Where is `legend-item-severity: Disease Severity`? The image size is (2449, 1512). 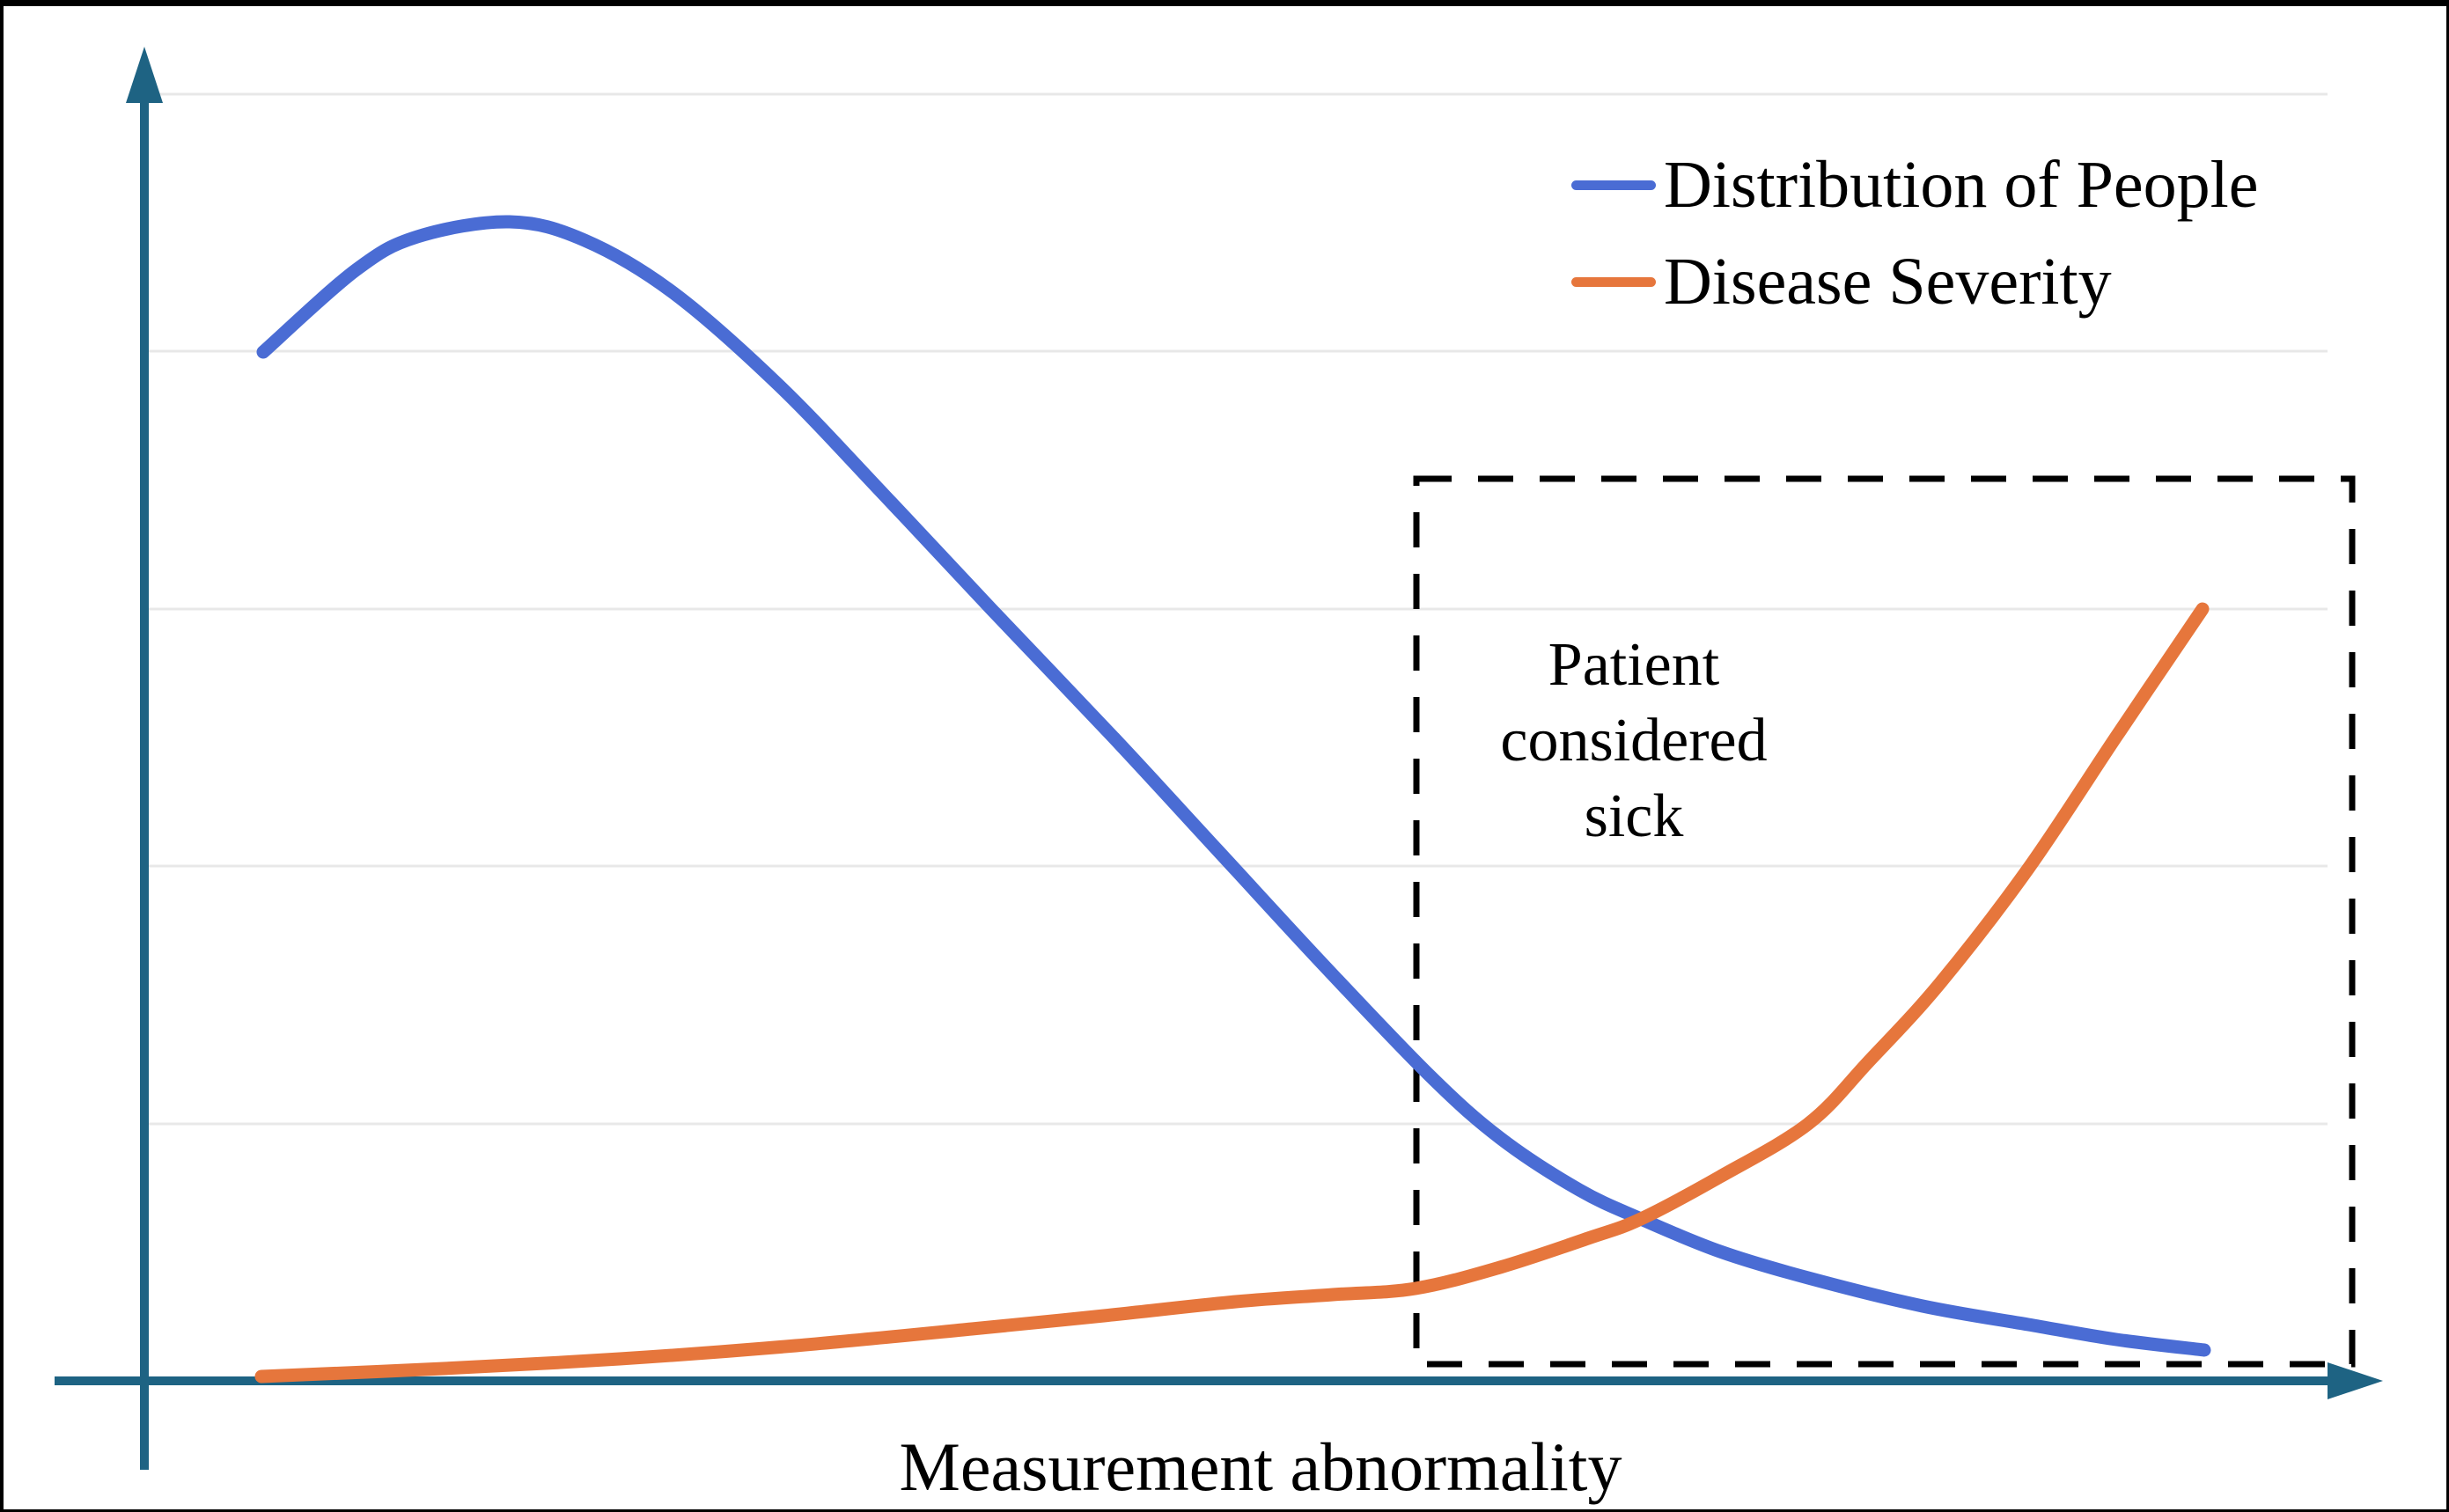 legend-item-severity: Disease Severity is located at coordinates (1915, 281).